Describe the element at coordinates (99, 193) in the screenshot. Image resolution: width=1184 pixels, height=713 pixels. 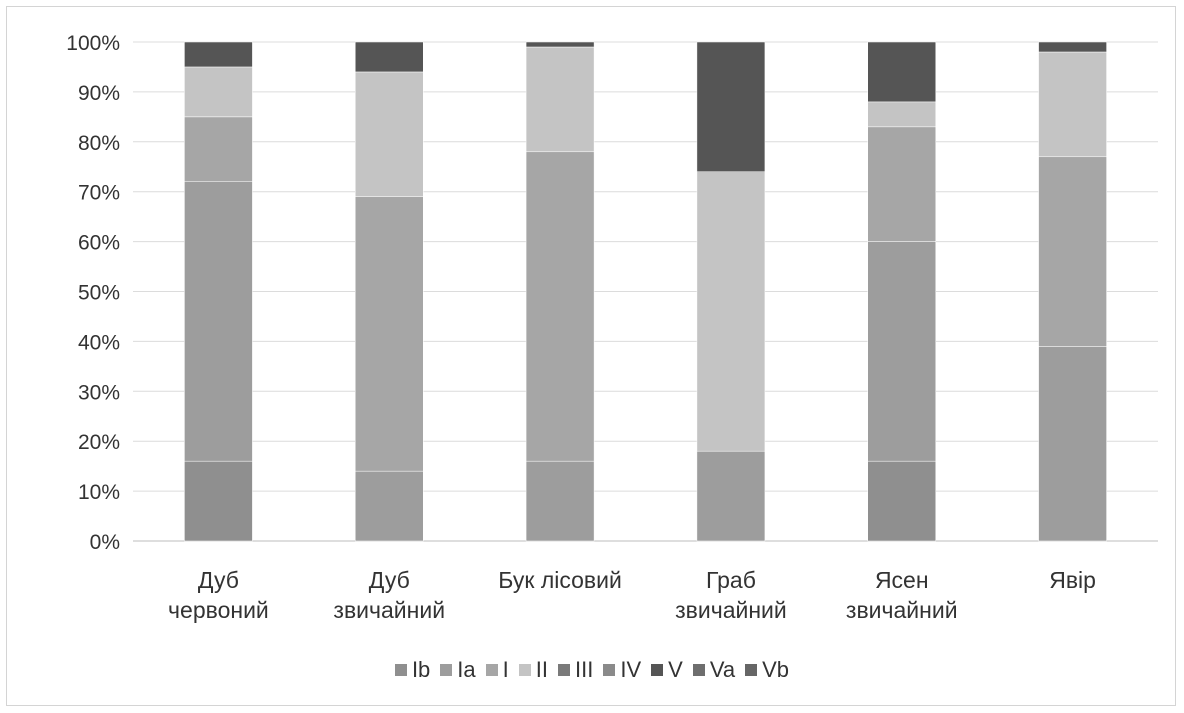
I see `y-tick-label: 70%` at that location.